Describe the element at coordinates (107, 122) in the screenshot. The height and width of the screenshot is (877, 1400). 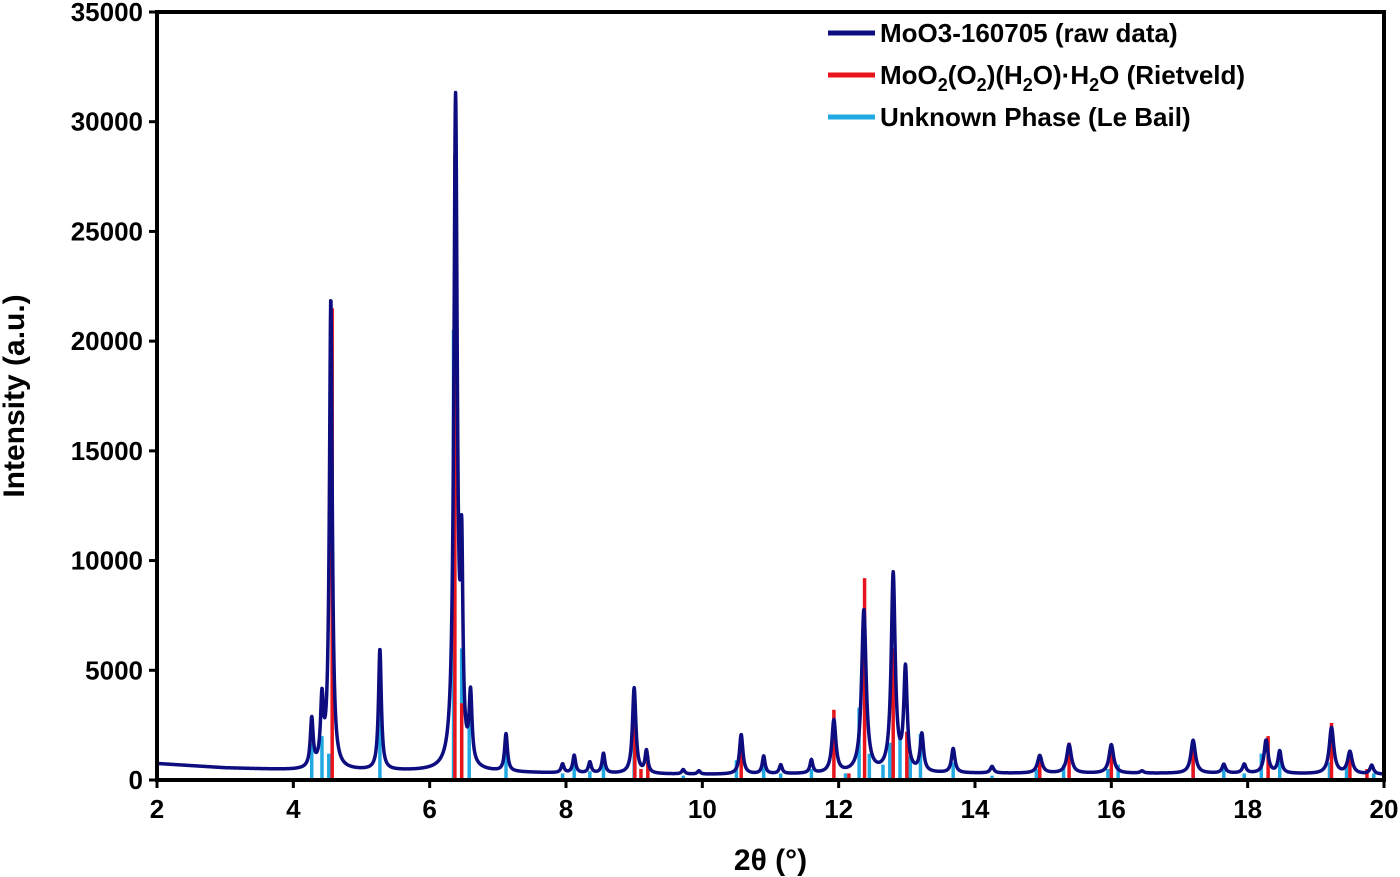
I see `y-tick-label-6: 30000` at that location.